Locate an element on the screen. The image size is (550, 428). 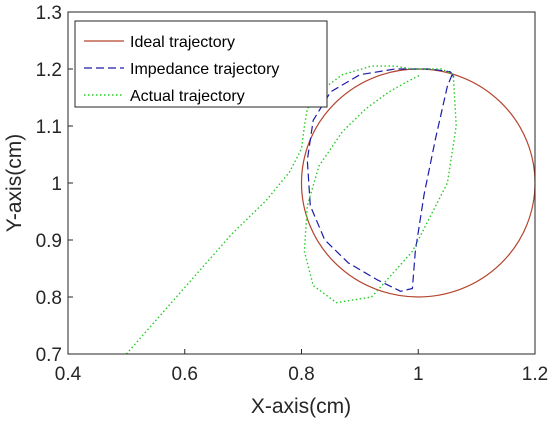
legend-label-impedance: Impedance trajectory is located at coordinates (204, 69).